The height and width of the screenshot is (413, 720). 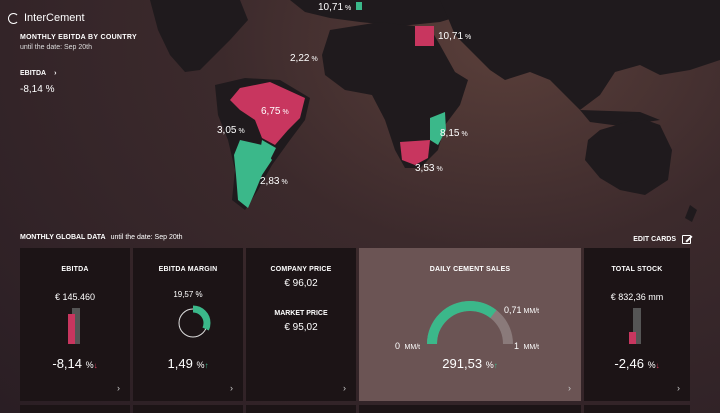 I want to click on land-central-america, so click(x=199, y=36).